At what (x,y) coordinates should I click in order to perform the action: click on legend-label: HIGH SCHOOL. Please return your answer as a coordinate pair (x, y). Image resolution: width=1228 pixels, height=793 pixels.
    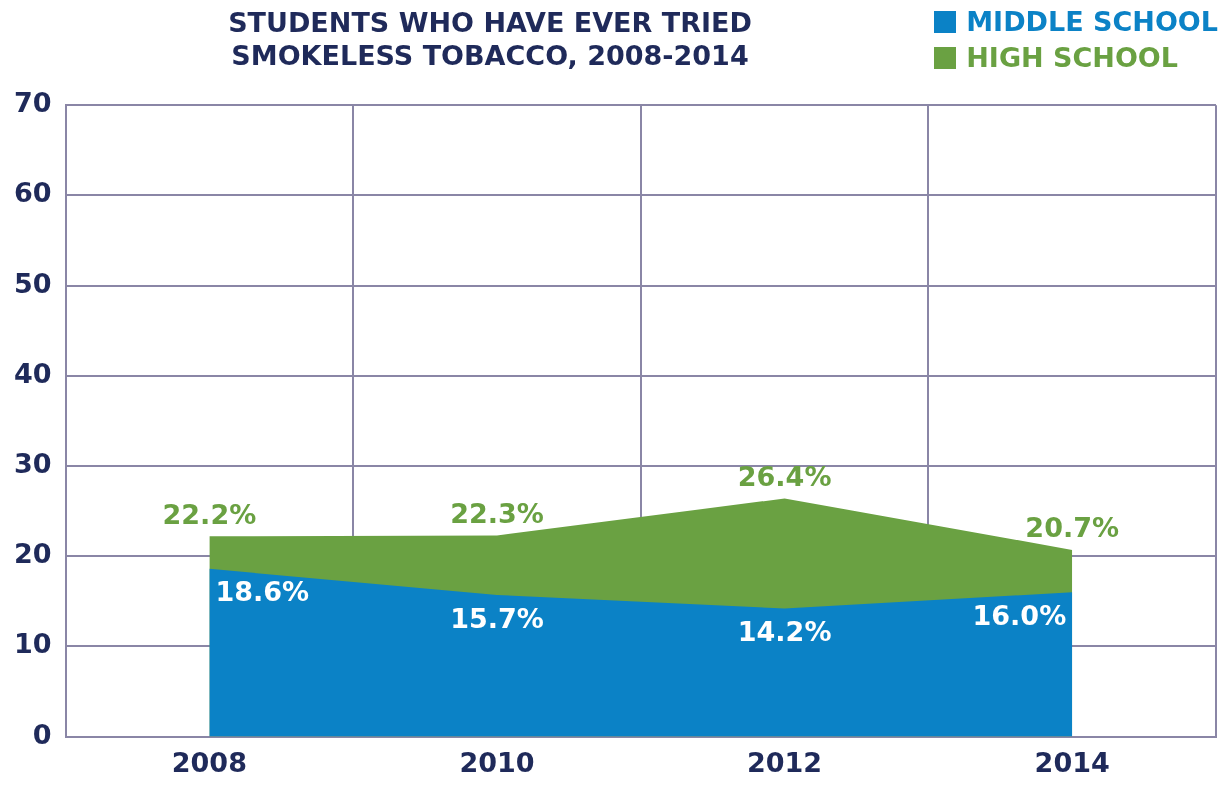
    Looking at the image, I should click on (1072, 58).